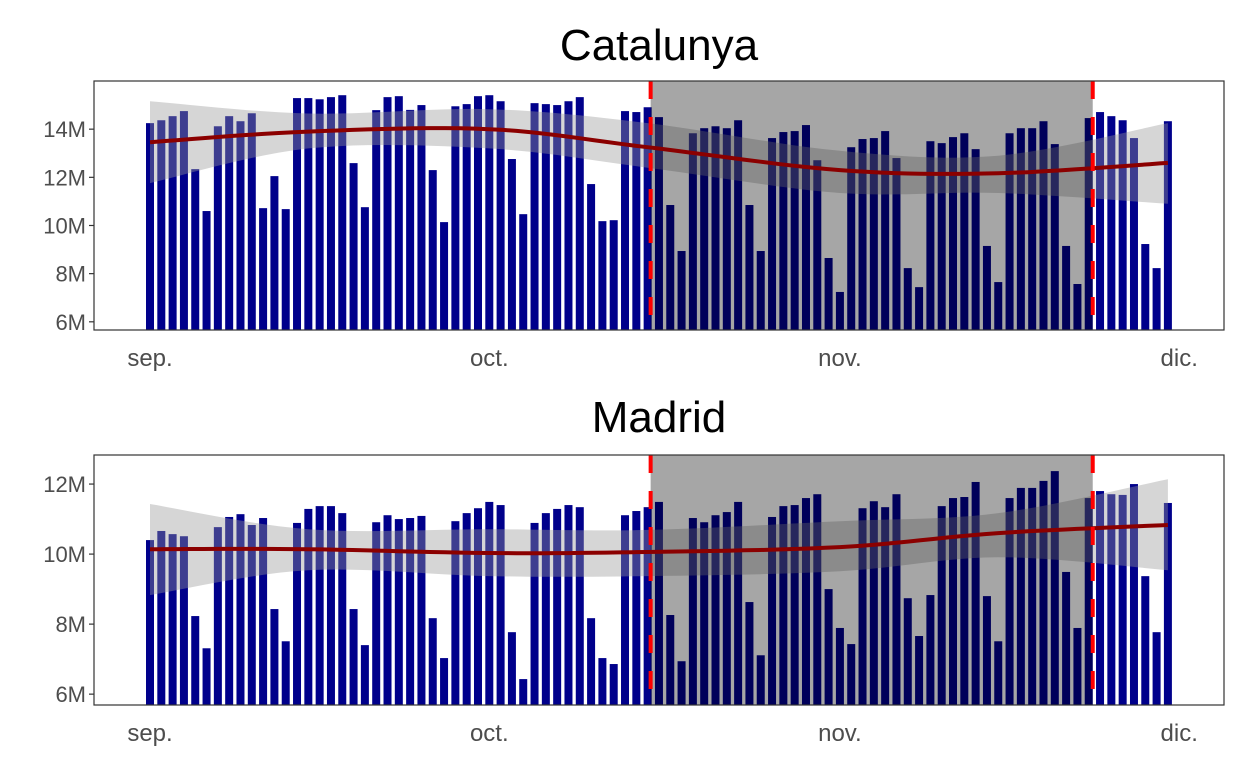  I want to click on highlight-period, so click(871, 580).